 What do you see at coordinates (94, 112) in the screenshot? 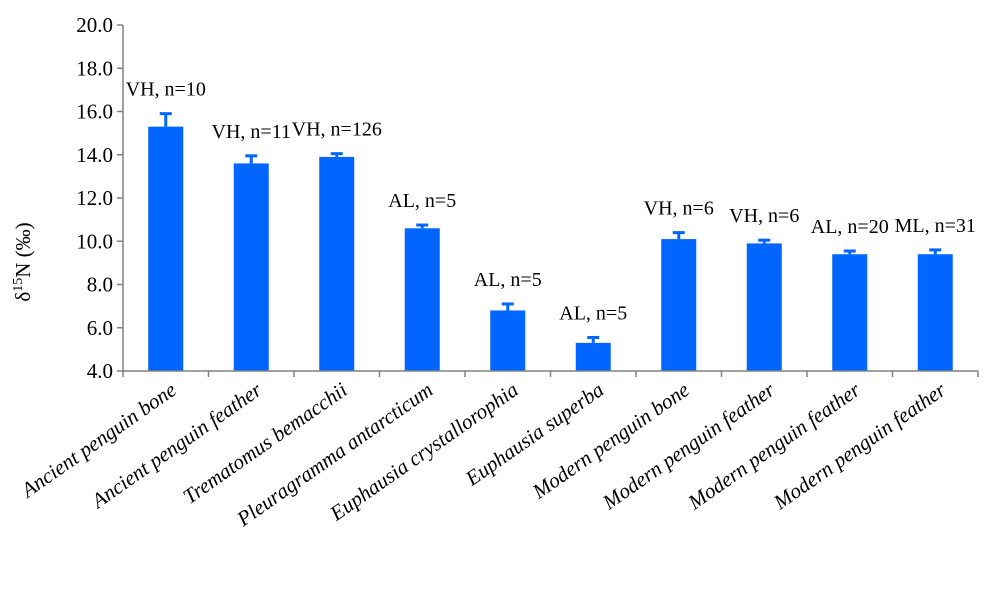
I see `y-tick-label: 16.0` at bounding box center [94, 112].